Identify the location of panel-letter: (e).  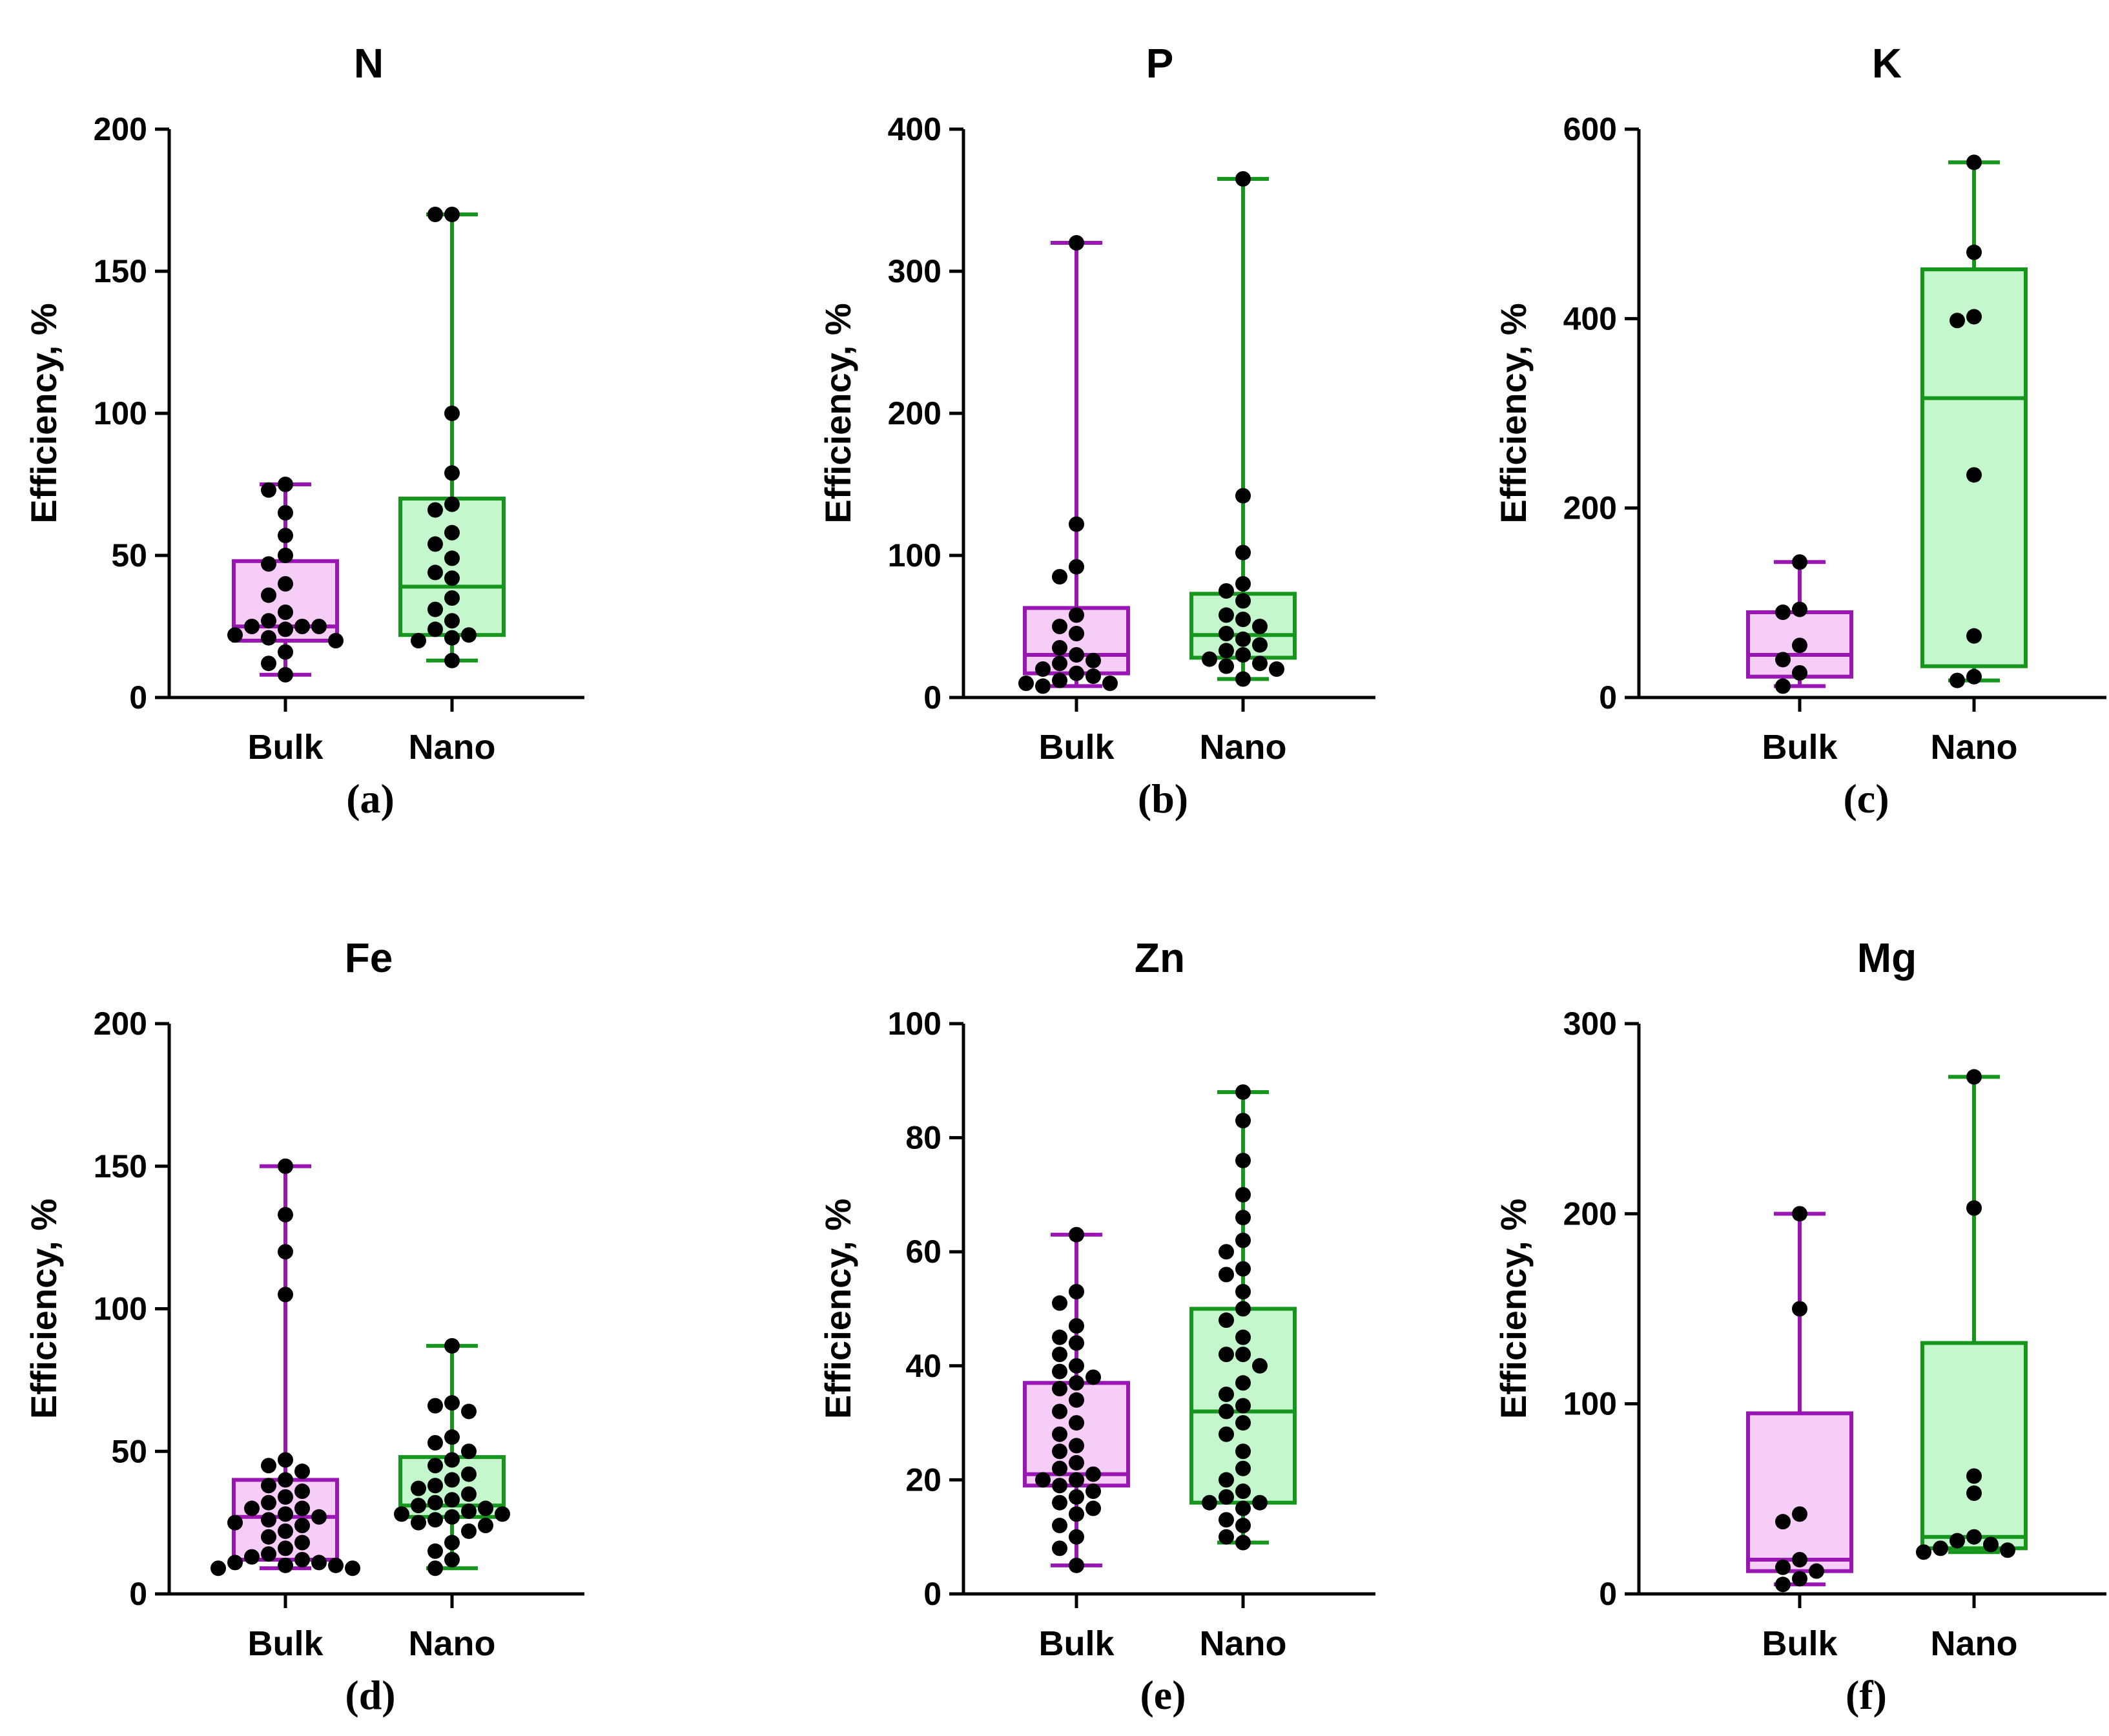
(1163, 1695).